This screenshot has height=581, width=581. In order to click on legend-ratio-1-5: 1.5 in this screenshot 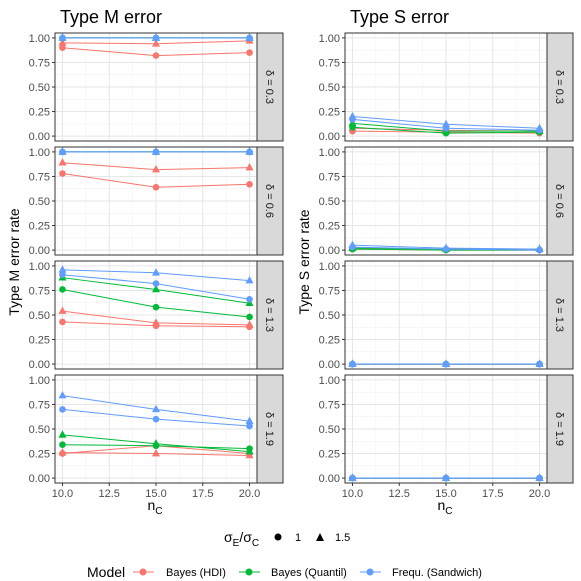, I will do `click(342, 538)`.